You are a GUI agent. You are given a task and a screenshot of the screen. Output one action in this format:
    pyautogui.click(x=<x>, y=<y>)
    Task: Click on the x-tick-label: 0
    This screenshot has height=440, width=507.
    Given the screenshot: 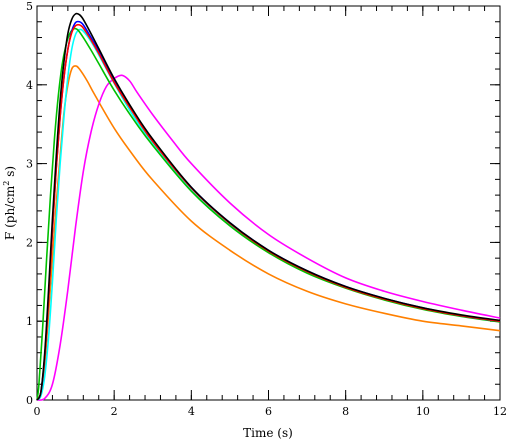 What is the action you would take?
    pyautogui.click(x=37, y=411)
    